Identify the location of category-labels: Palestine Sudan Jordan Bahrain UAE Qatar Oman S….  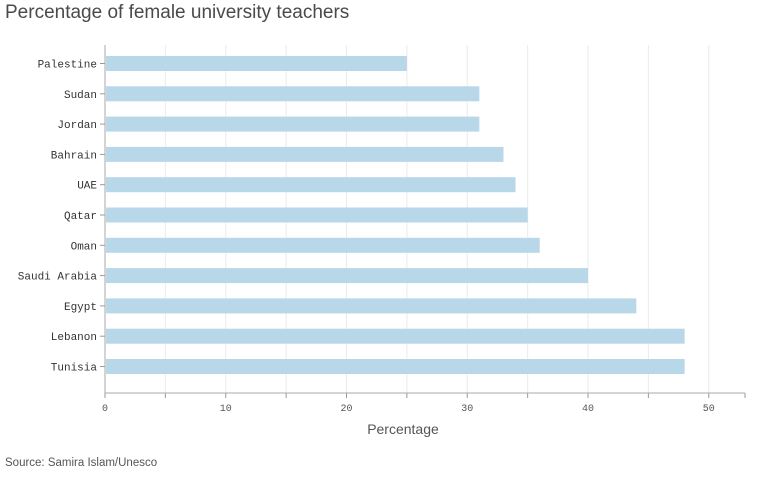
(58, 217).